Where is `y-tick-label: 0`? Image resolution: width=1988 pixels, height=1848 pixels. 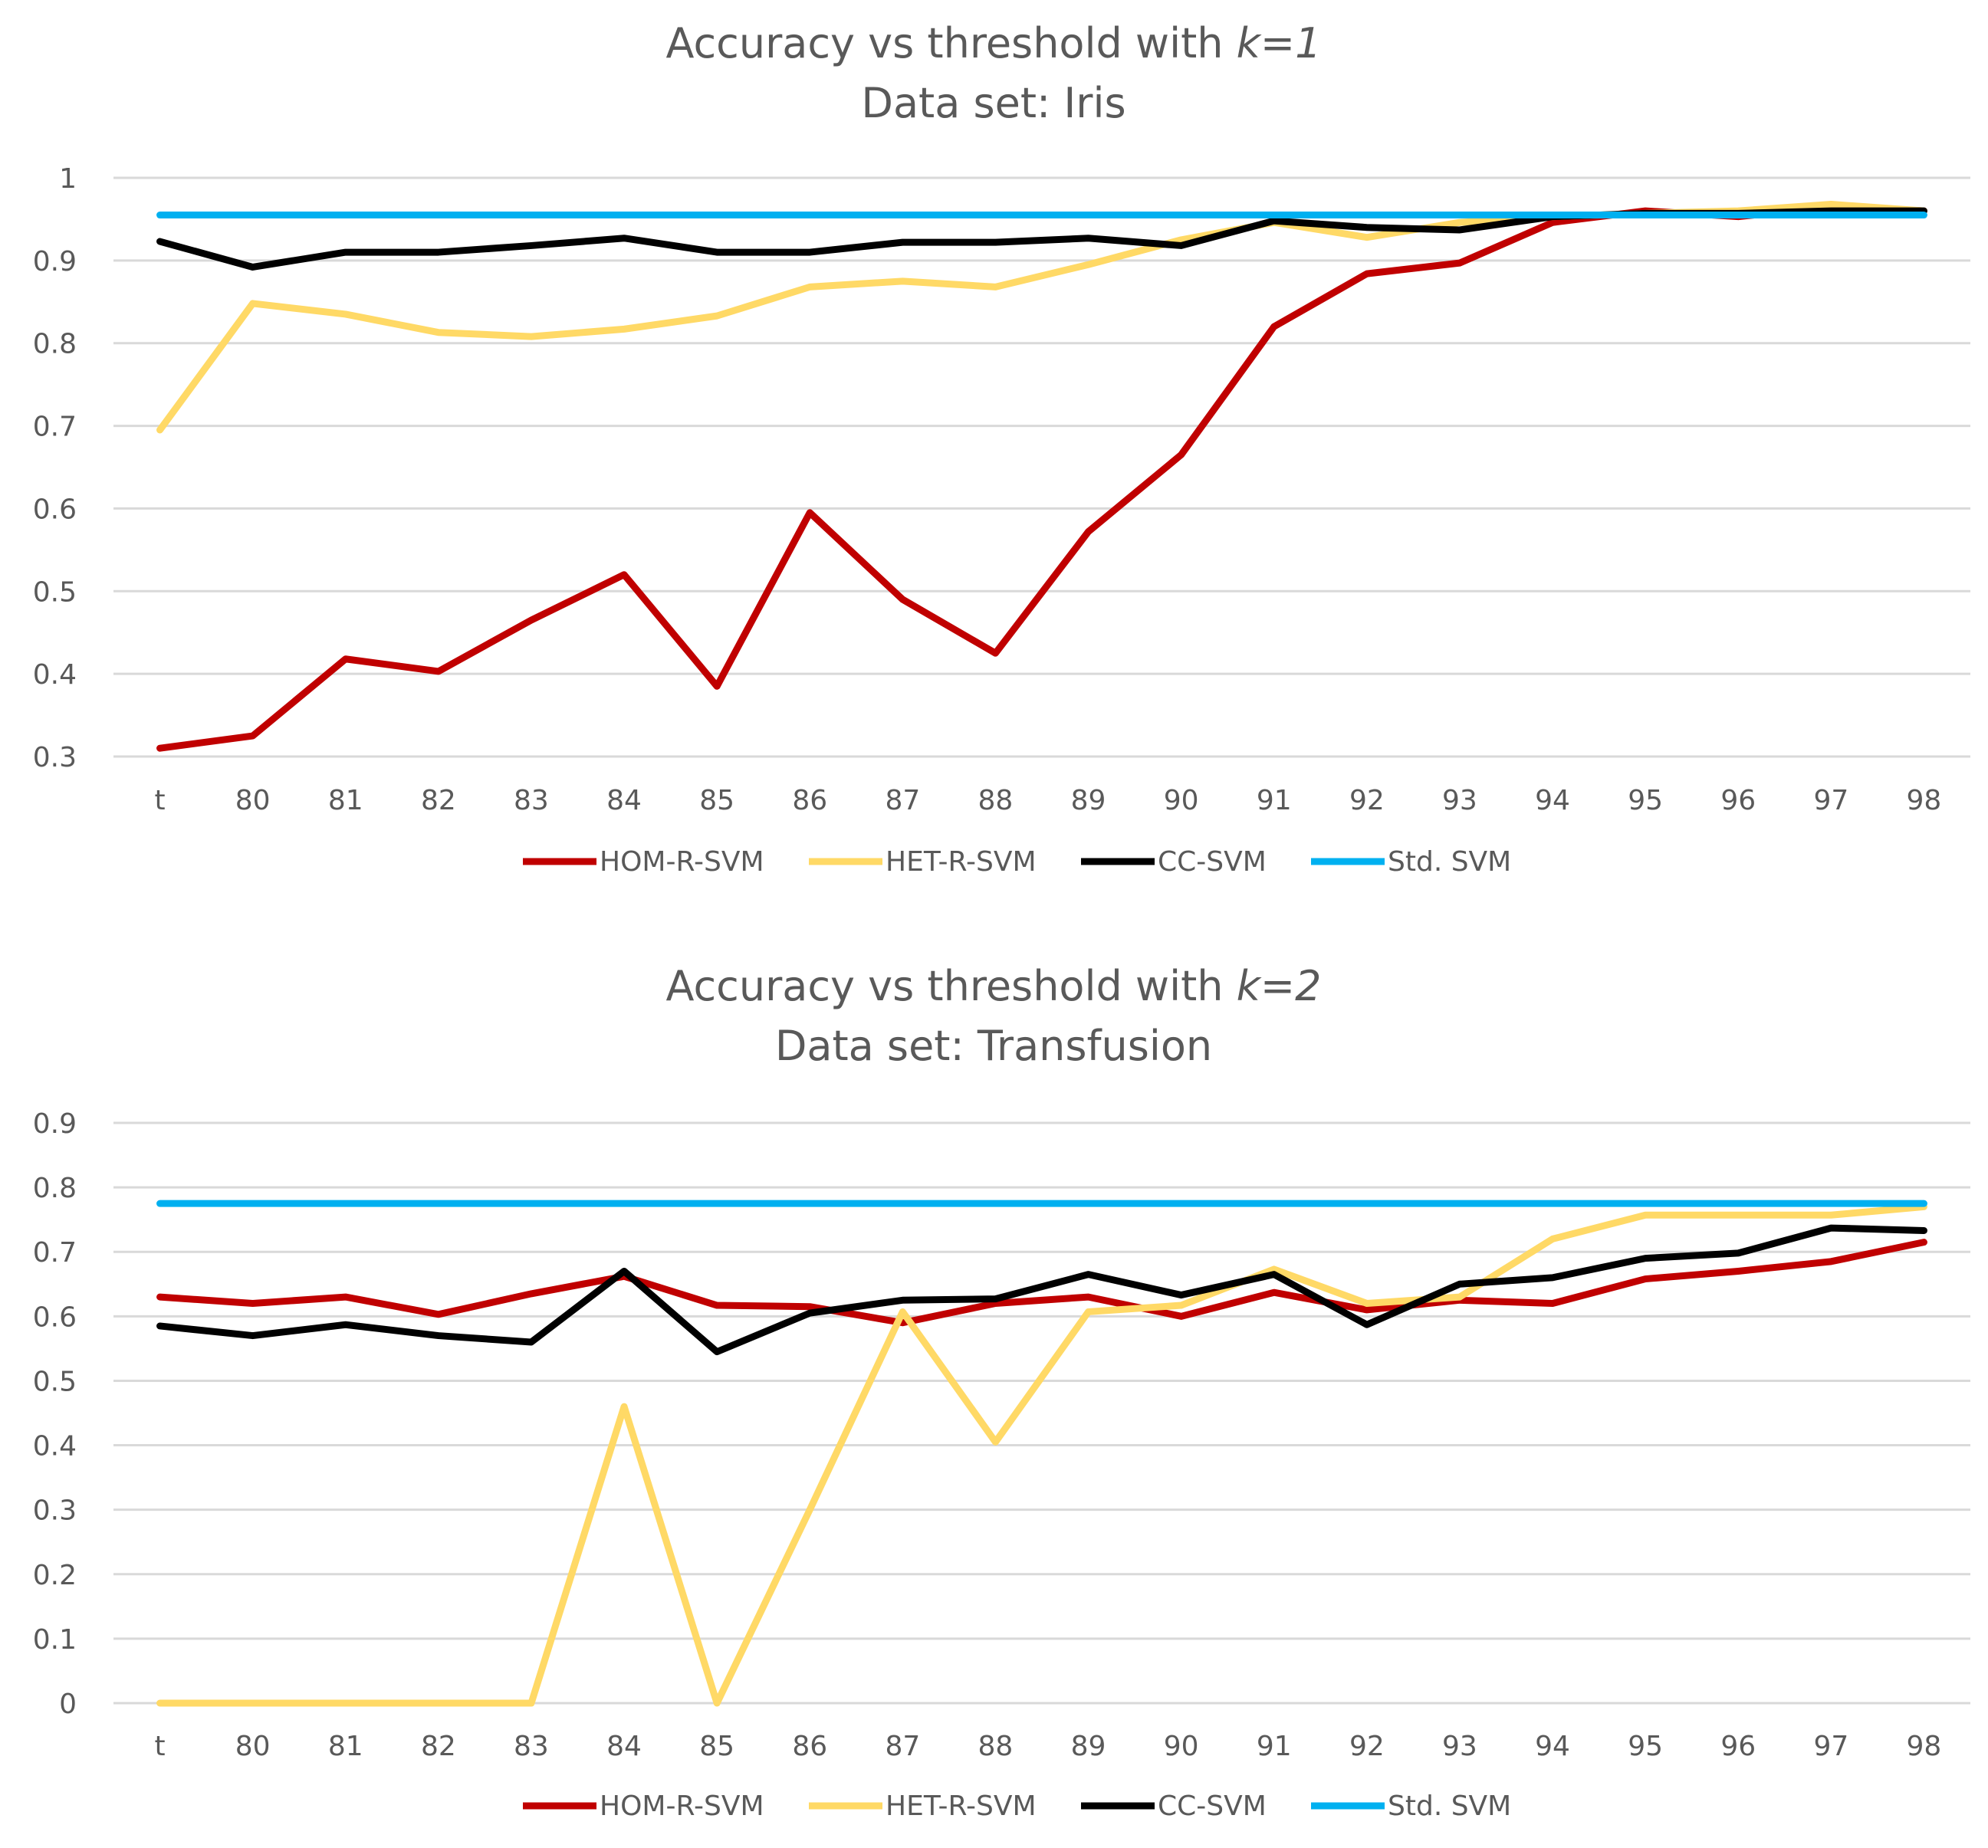
y-tick-label: 0 is located at coordinates (68, 1704).